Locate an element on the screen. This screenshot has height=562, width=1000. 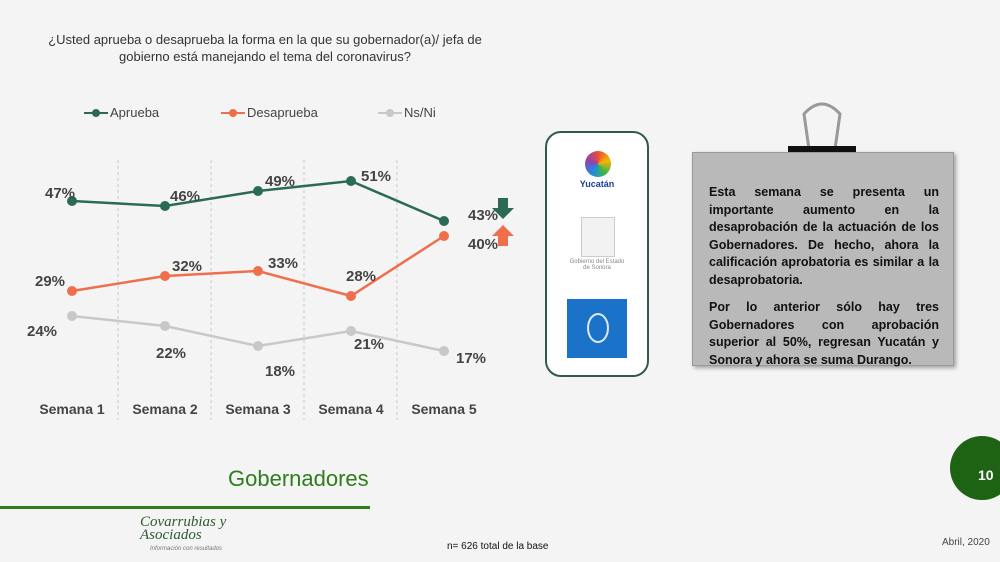
data-label: 29% is located at coordinates (50, 281).